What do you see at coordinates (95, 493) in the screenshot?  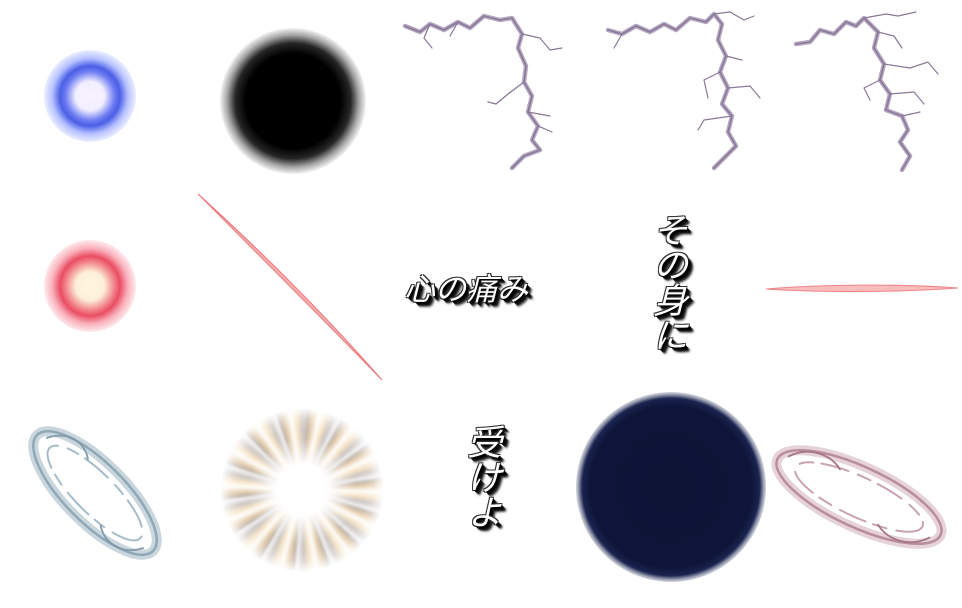 I see `blue-swirl-ring-icon` at bounding box center [95, 493].